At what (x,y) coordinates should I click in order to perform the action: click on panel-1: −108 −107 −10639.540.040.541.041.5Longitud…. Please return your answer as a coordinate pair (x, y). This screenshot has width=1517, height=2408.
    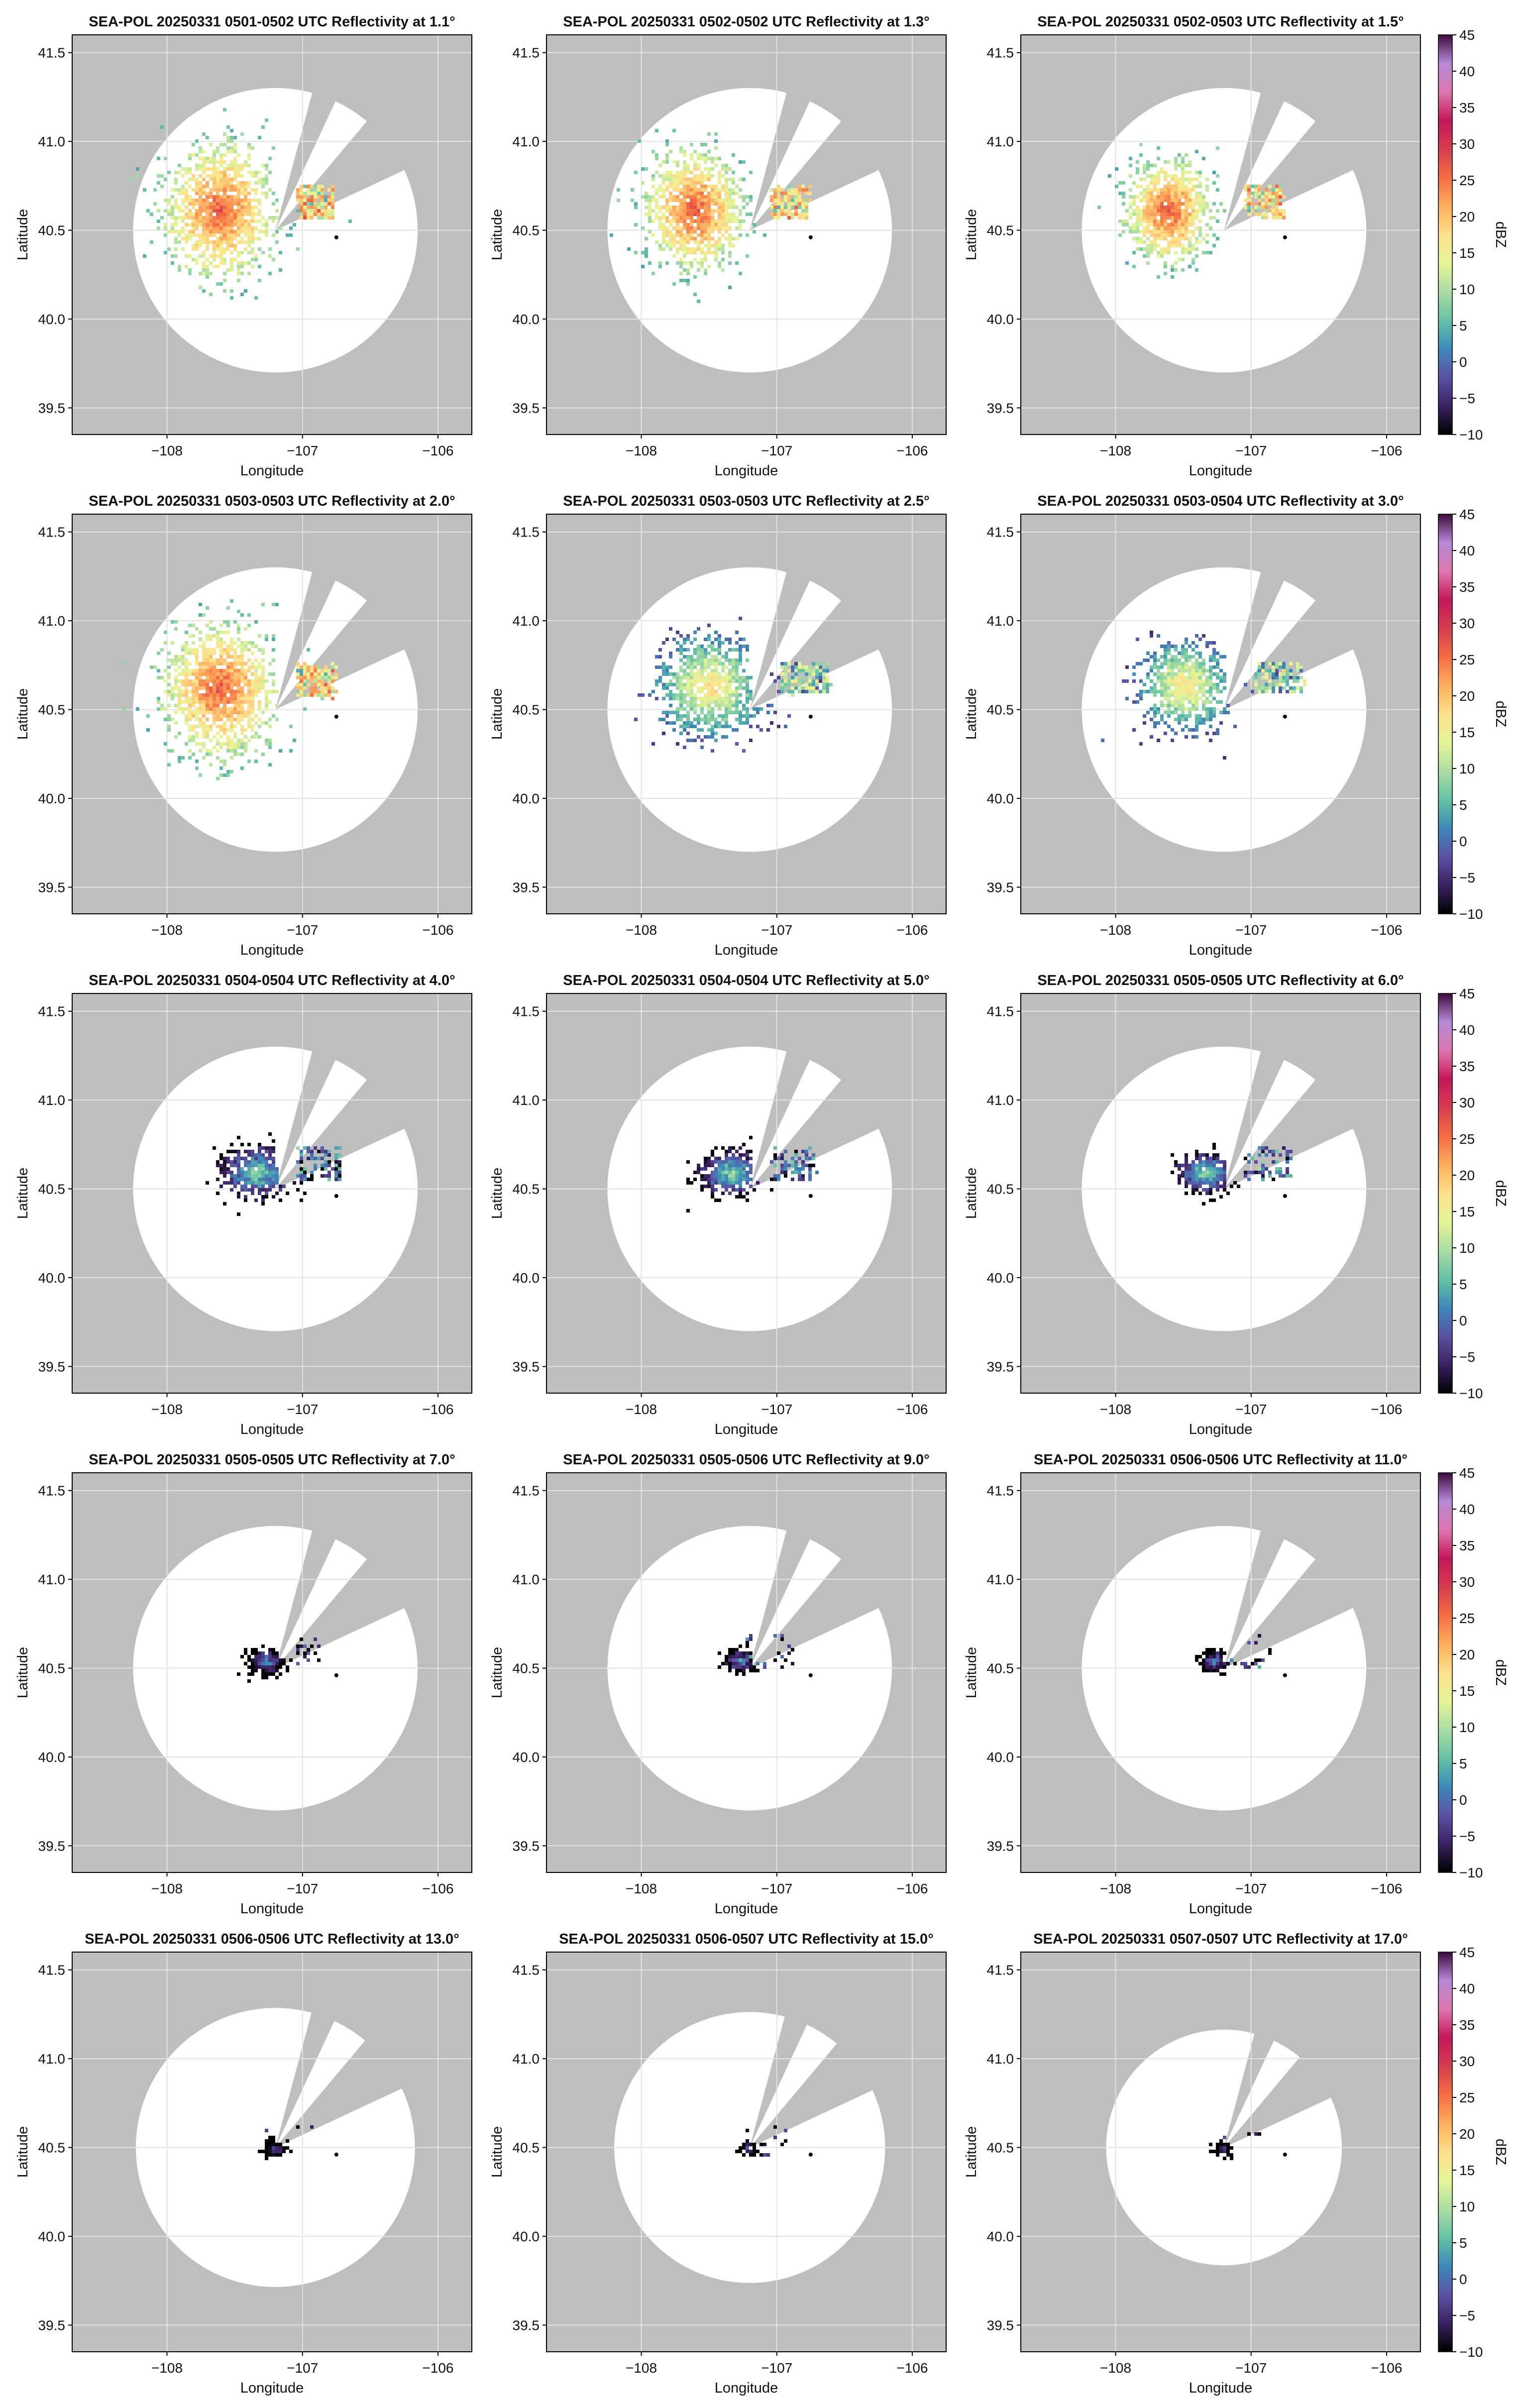
    Looking at the image, I should click on (243, 246).